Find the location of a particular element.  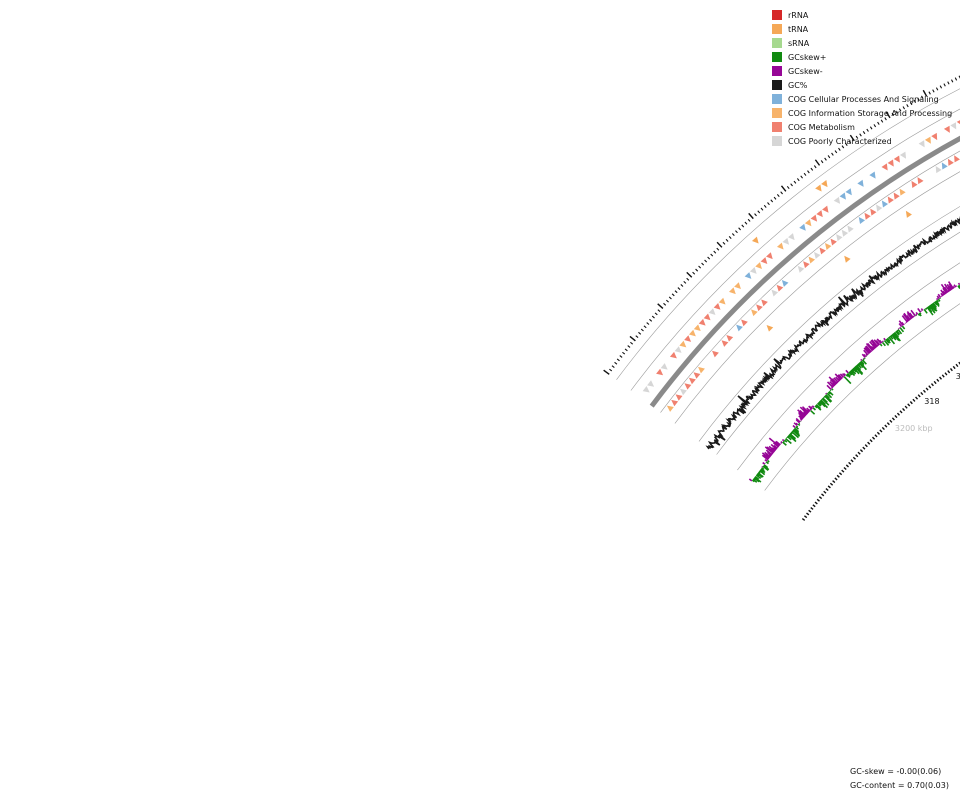

legend-item-gcskew-minus: GCskew- is located at coordinates (862, 71).